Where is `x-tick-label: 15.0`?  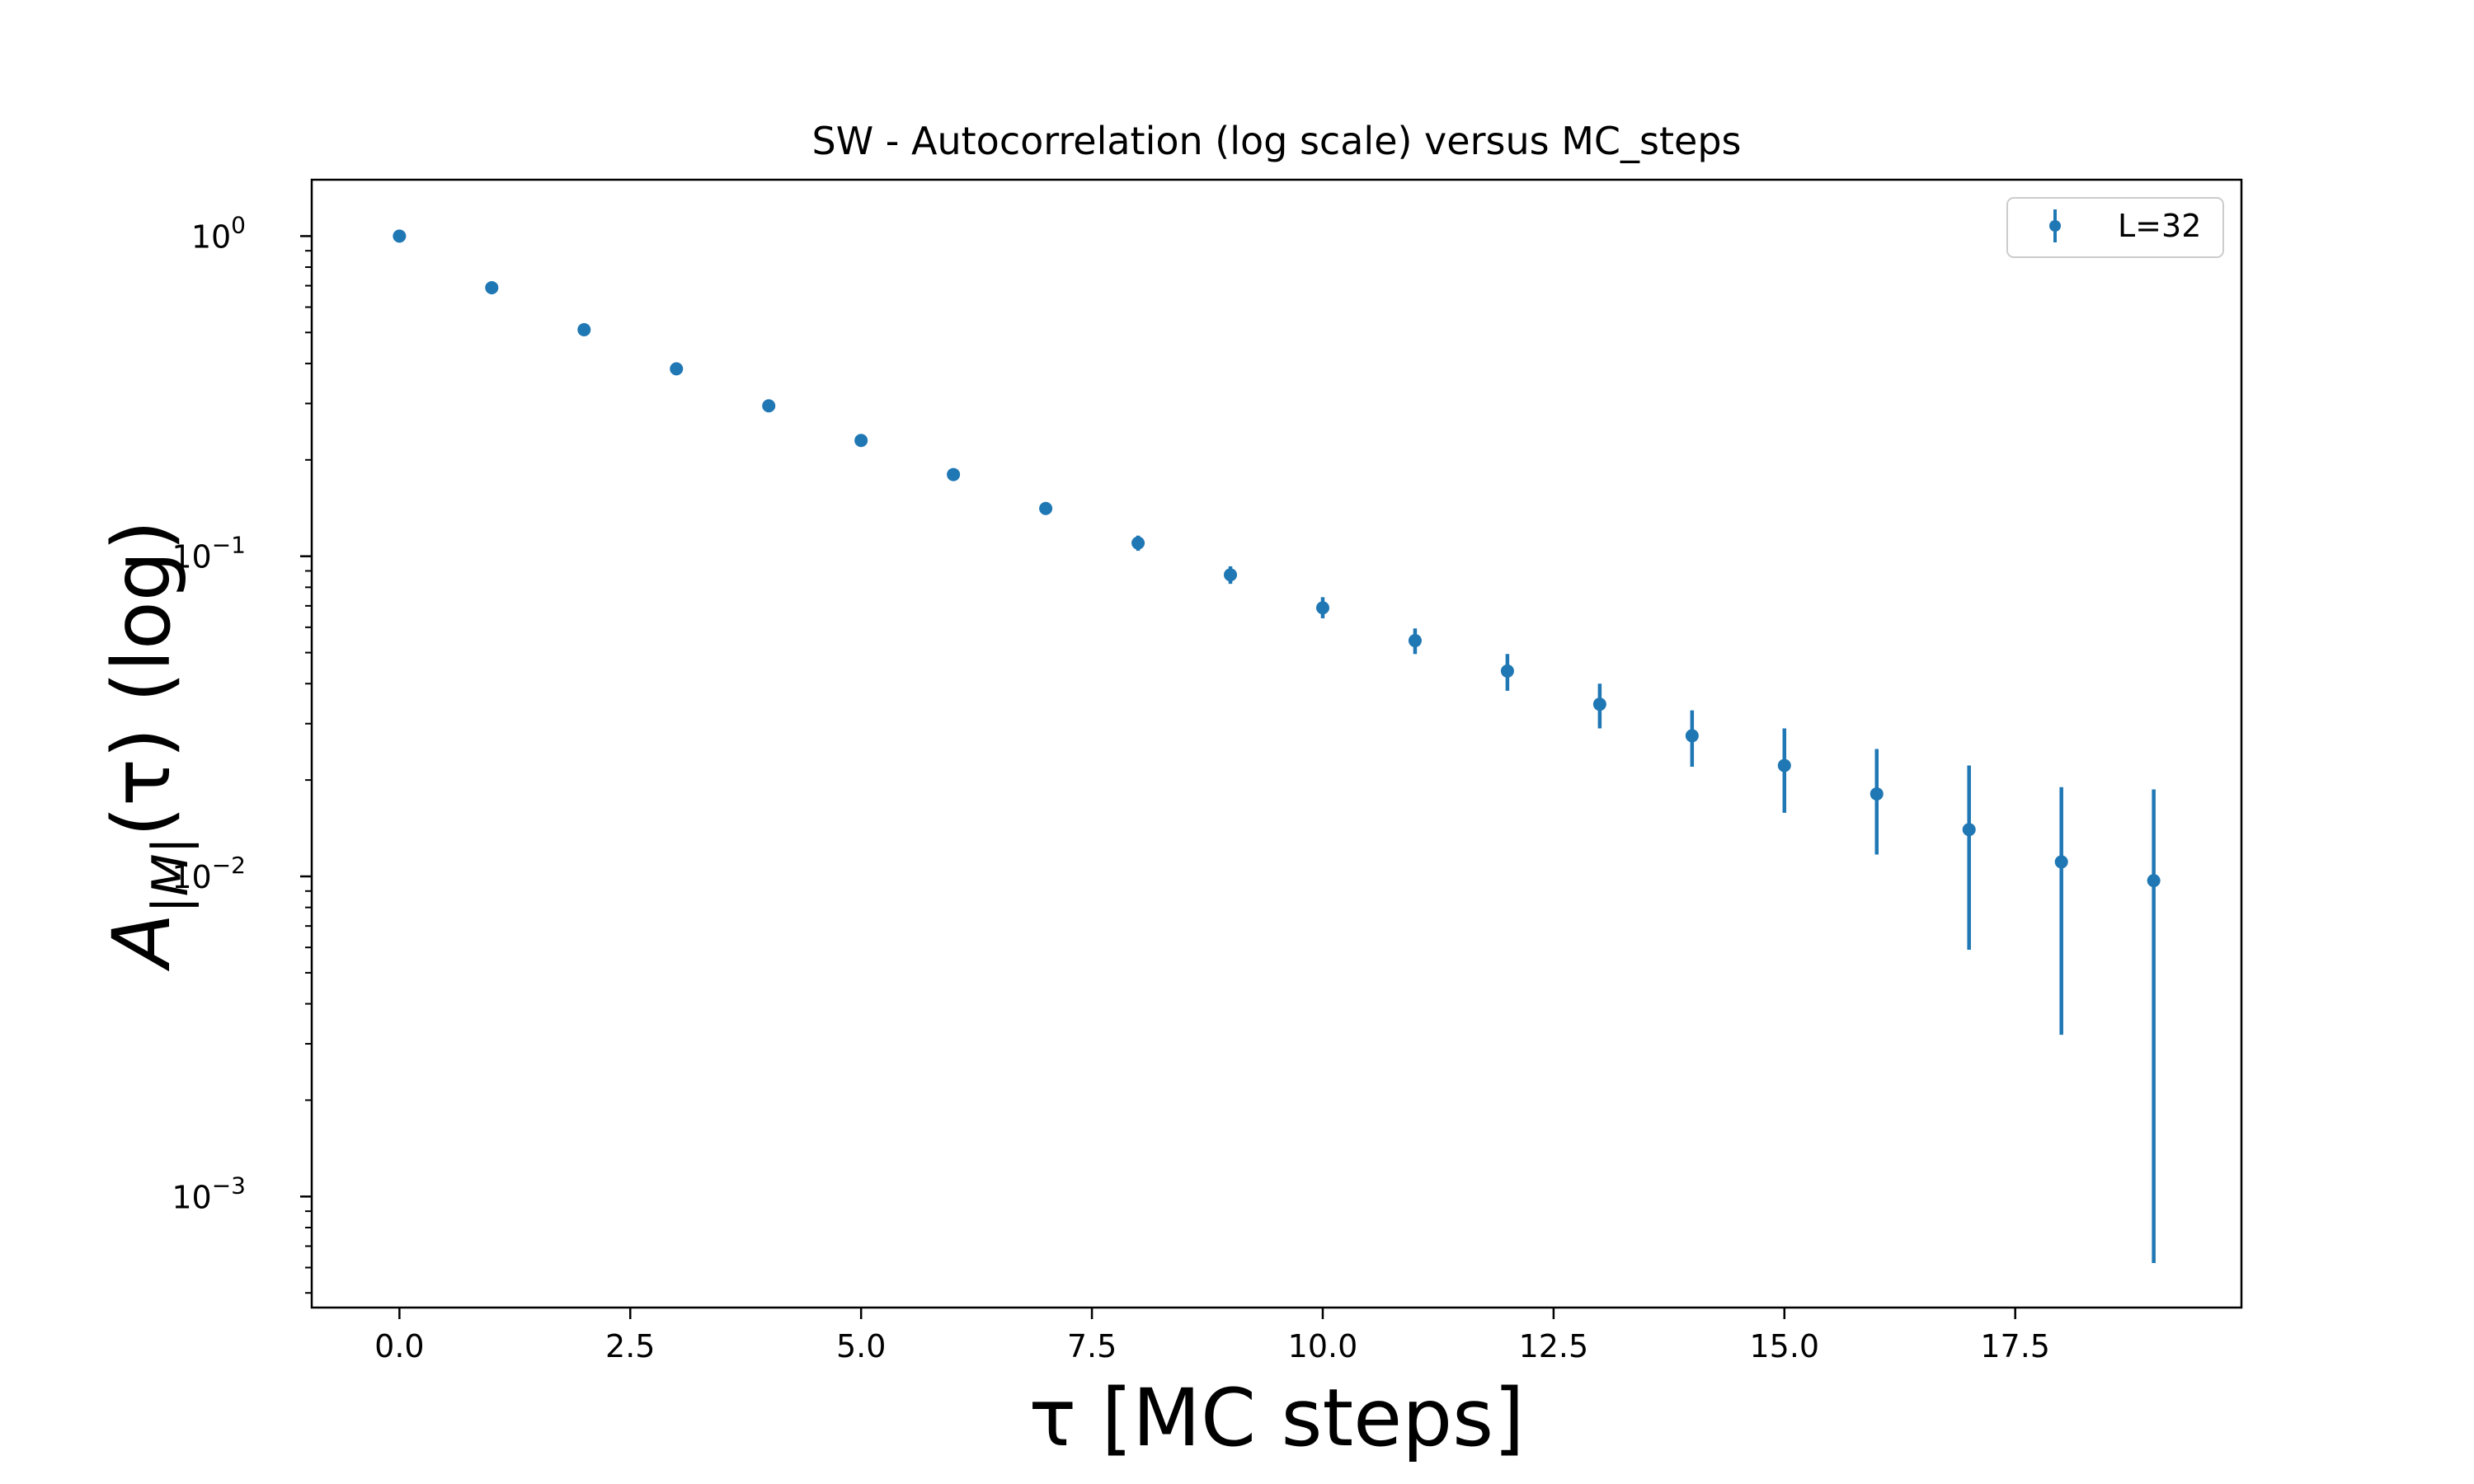
x-tick-label: 15.0 is located at coordinates (1784, 1346).